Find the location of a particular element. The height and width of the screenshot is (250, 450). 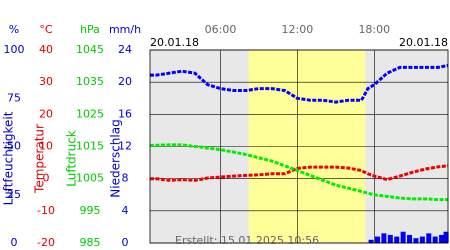

axis-title: Niederschlag is located at coordinates (116, 158).